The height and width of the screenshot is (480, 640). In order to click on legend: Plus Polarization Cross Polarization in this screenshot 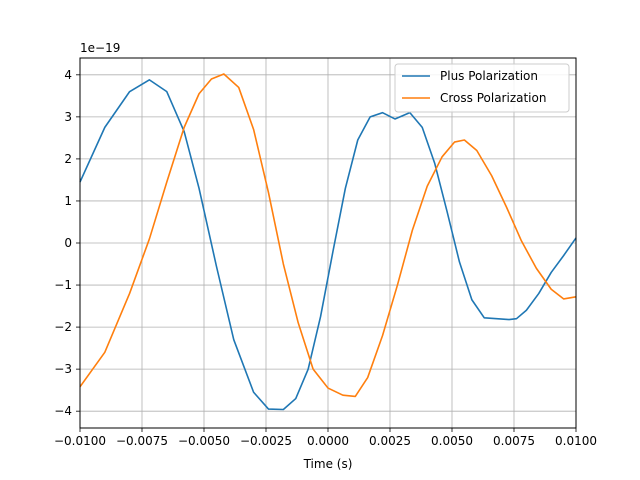, I will do `click(482, 88)`.